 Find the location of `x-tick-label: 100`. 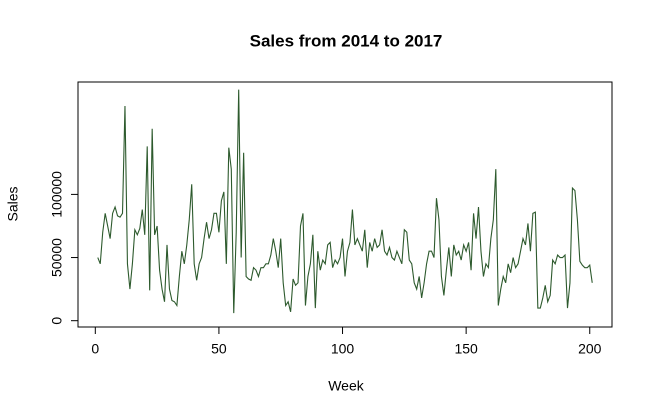

x-tick-label: 100 is located at coordinates (343, 349).